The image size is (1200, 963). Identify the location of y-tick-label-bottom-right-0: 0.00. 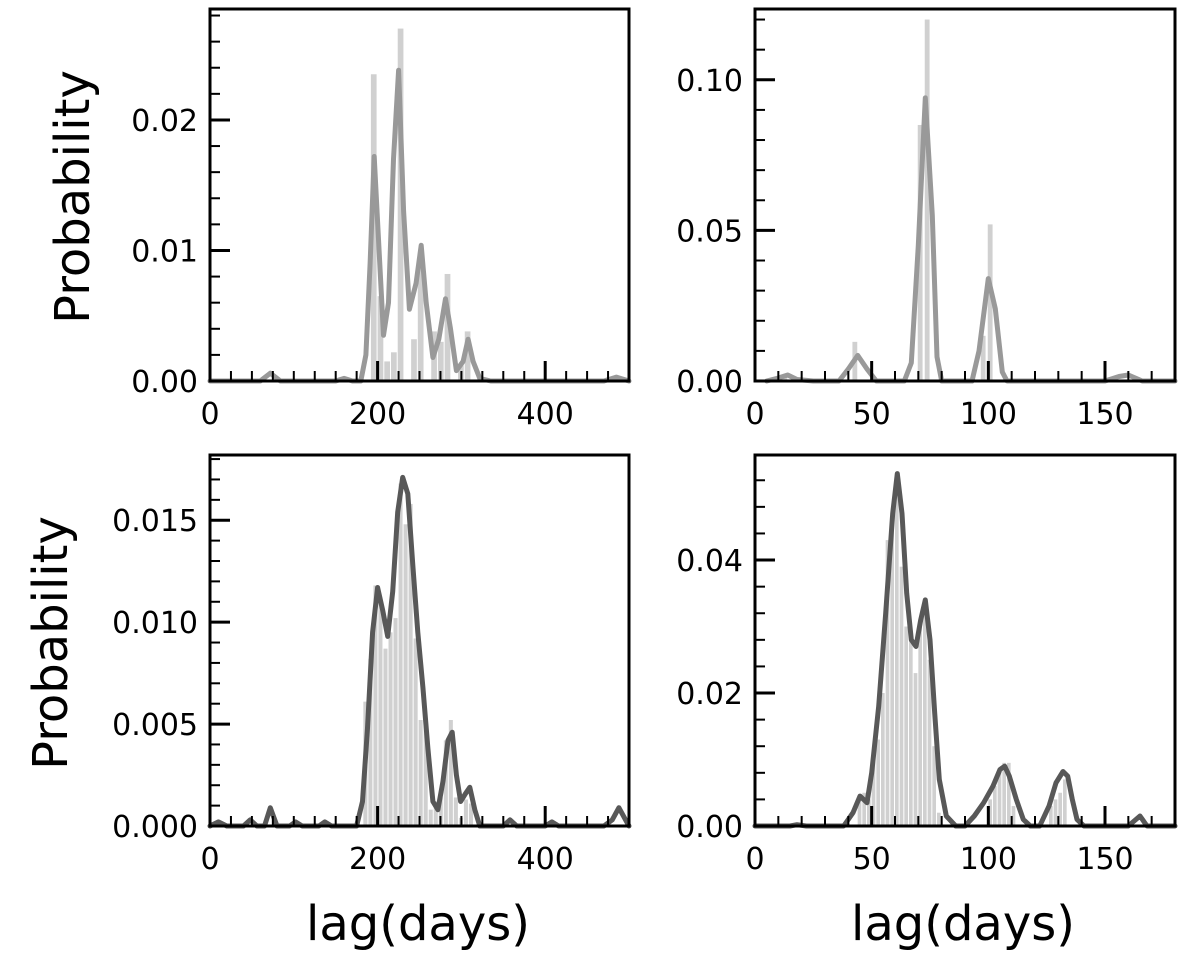
(709, 827).